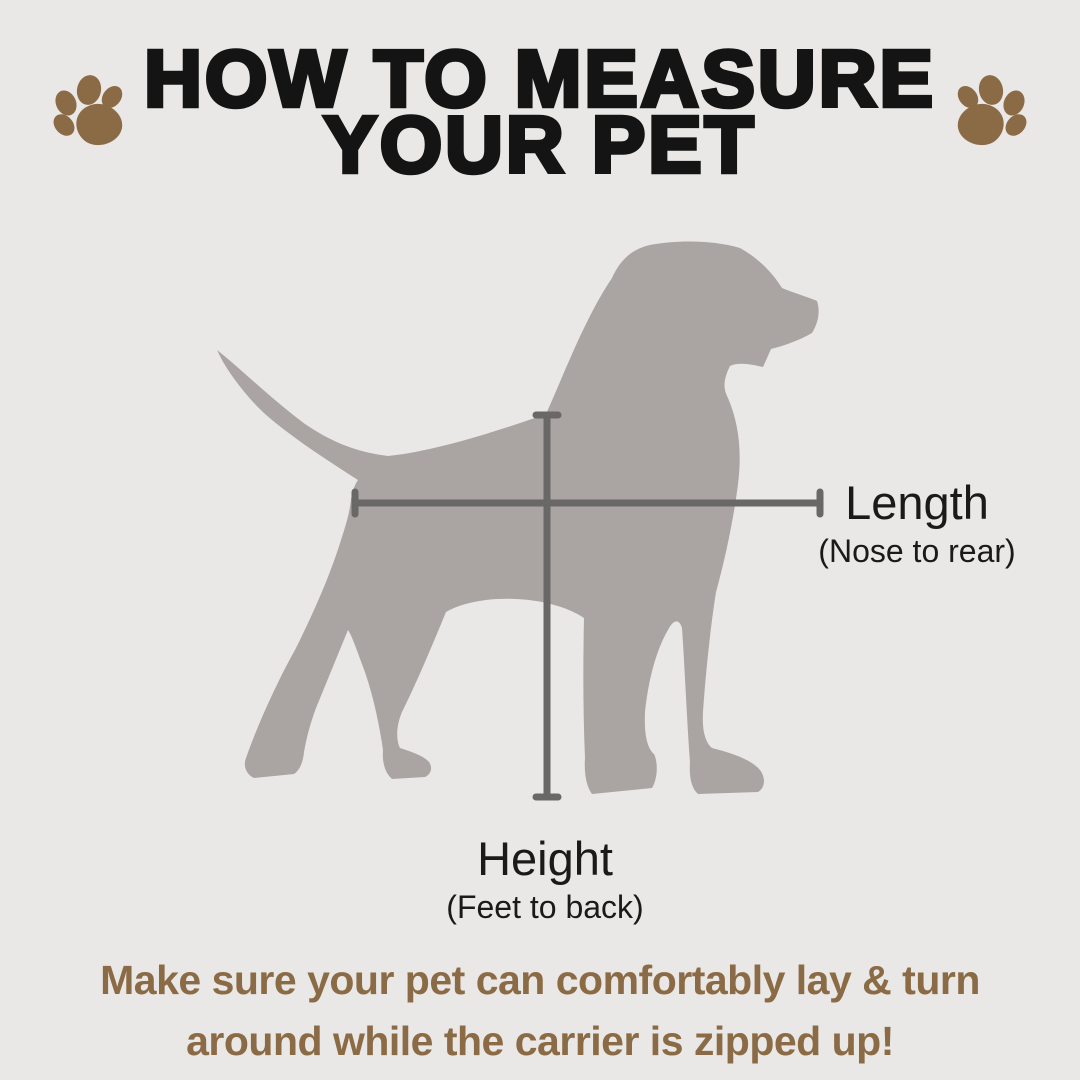 This screenshot has width=1080, height=1080. Describe the element at coordinates (545, 907) in the screenshot. I see `height-sublabel: (Feet to back)` at that location.